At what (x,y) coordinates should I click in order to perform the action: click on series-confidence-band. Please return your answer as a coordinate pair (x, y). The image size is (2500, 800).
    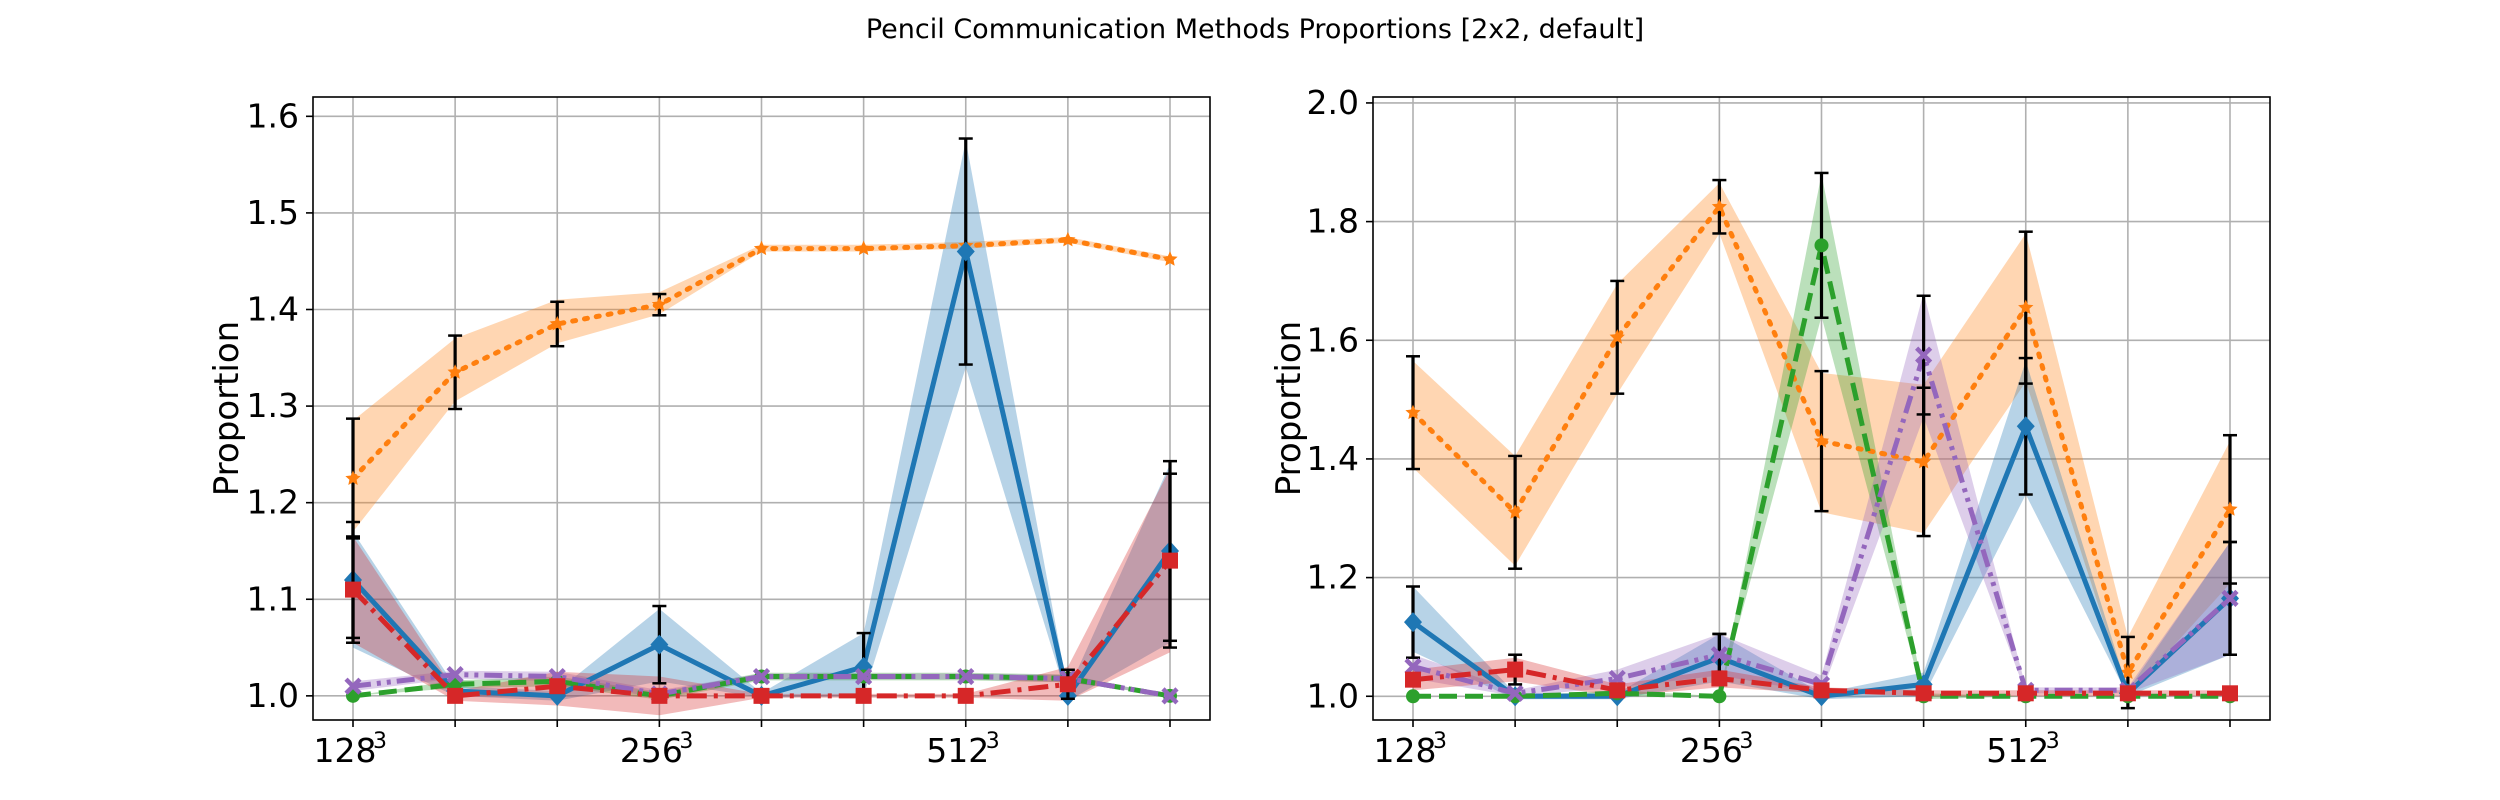
    Looking at the image, I should click on (761, 592).